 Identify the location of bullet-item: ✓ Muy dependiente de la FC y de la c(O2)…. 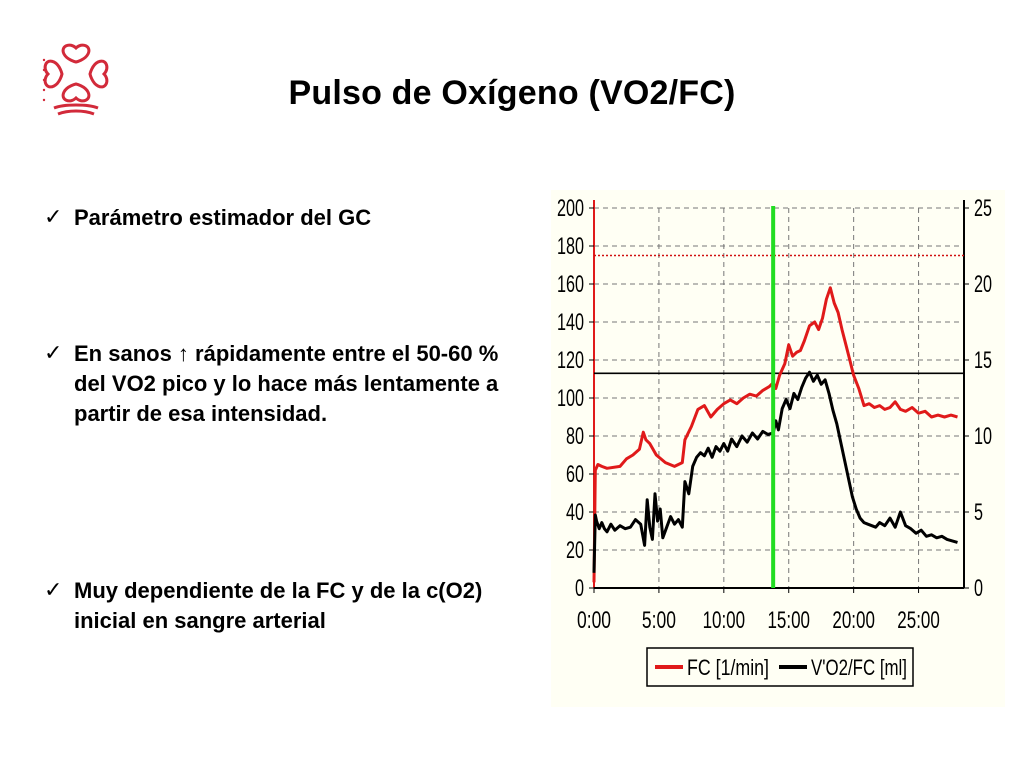
(280, 606).